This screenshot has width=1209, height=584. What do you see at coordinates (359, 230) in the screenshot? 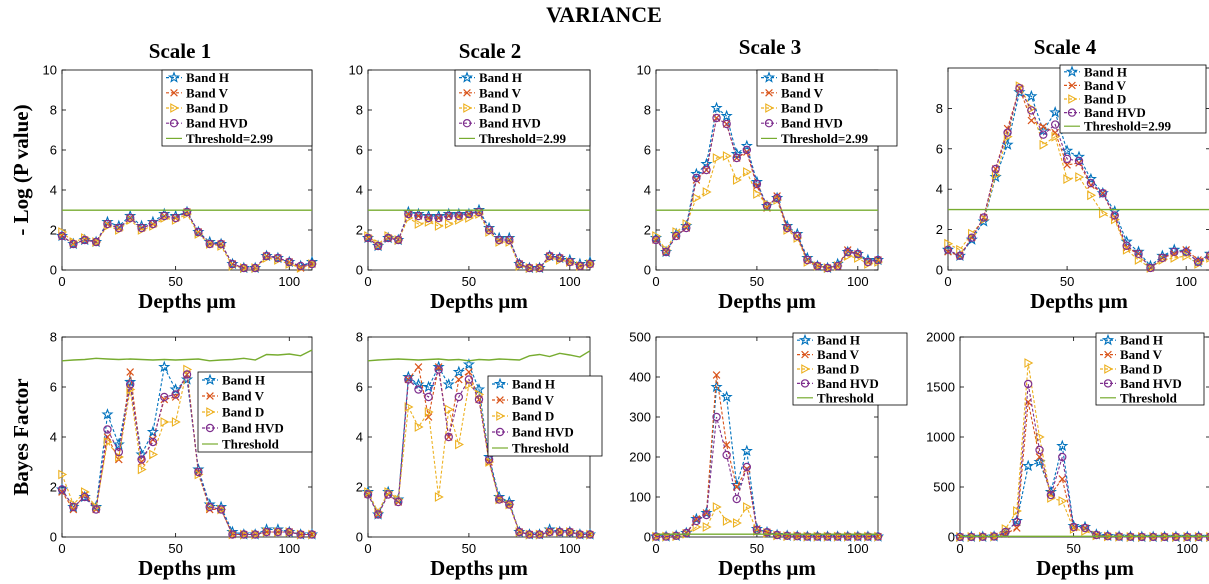
I see `y-tick-label: 2` at bounding box center [359, 230].